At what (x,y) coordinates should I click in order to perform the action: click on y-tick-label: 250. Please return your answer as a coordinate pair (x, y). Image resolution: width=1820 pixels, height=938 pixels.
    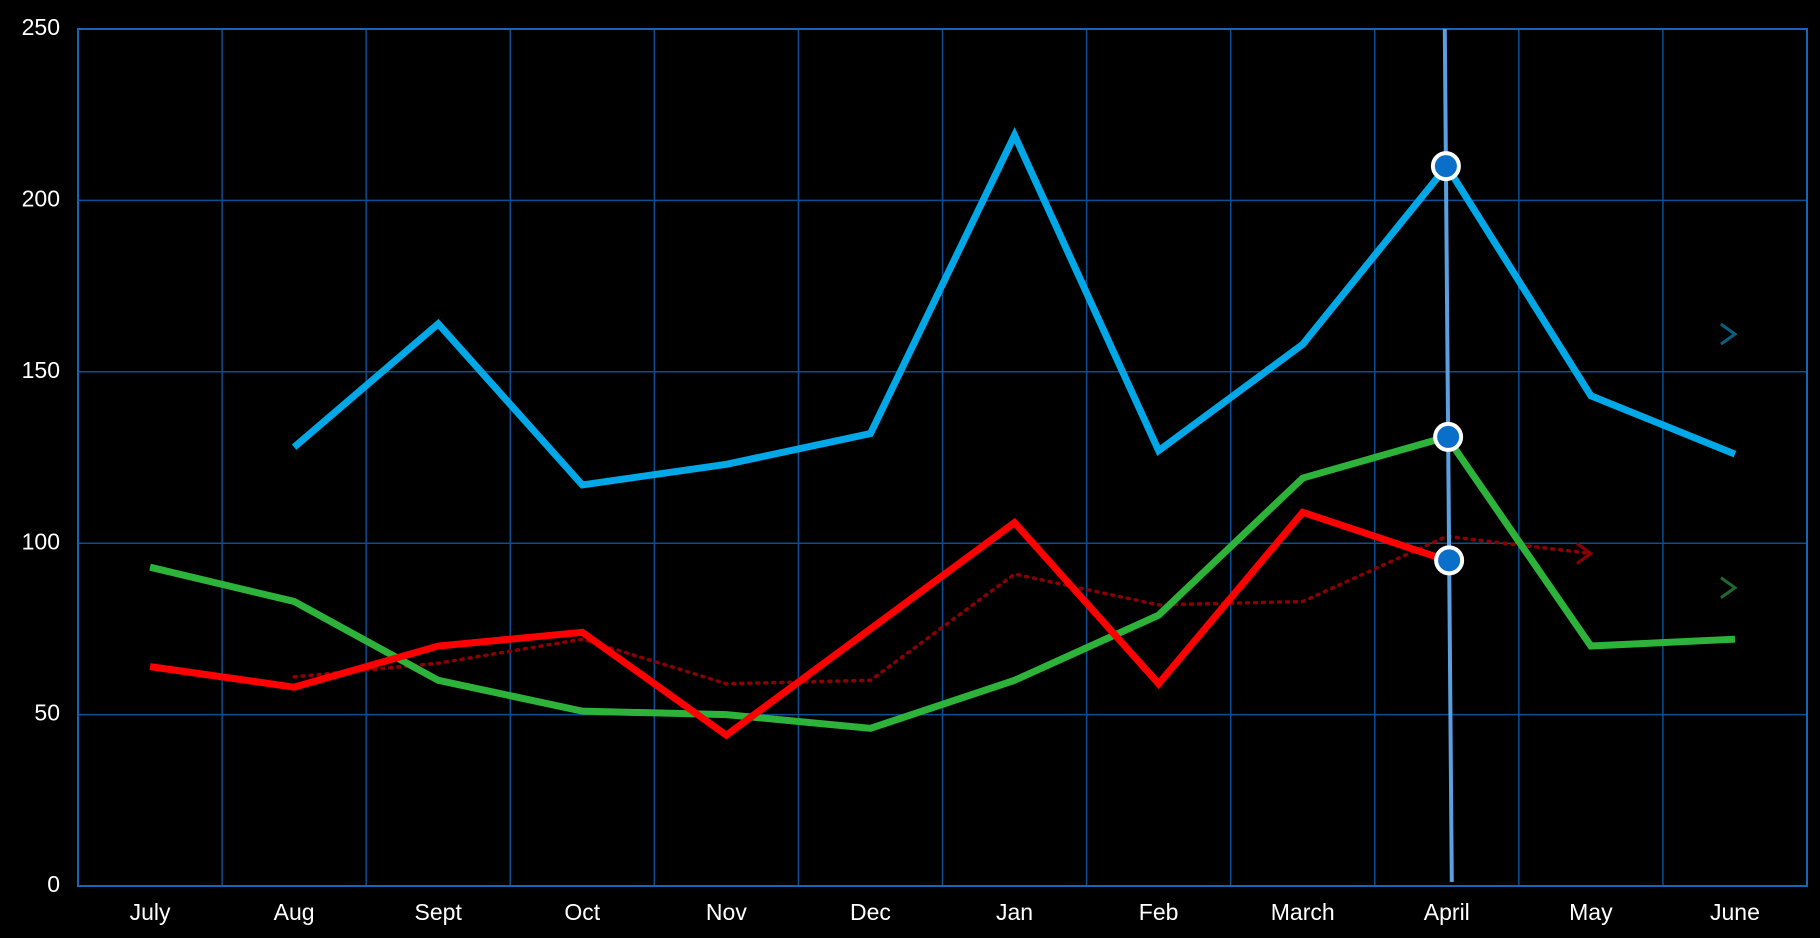
    Looking at the image, I should click on (41, 27).